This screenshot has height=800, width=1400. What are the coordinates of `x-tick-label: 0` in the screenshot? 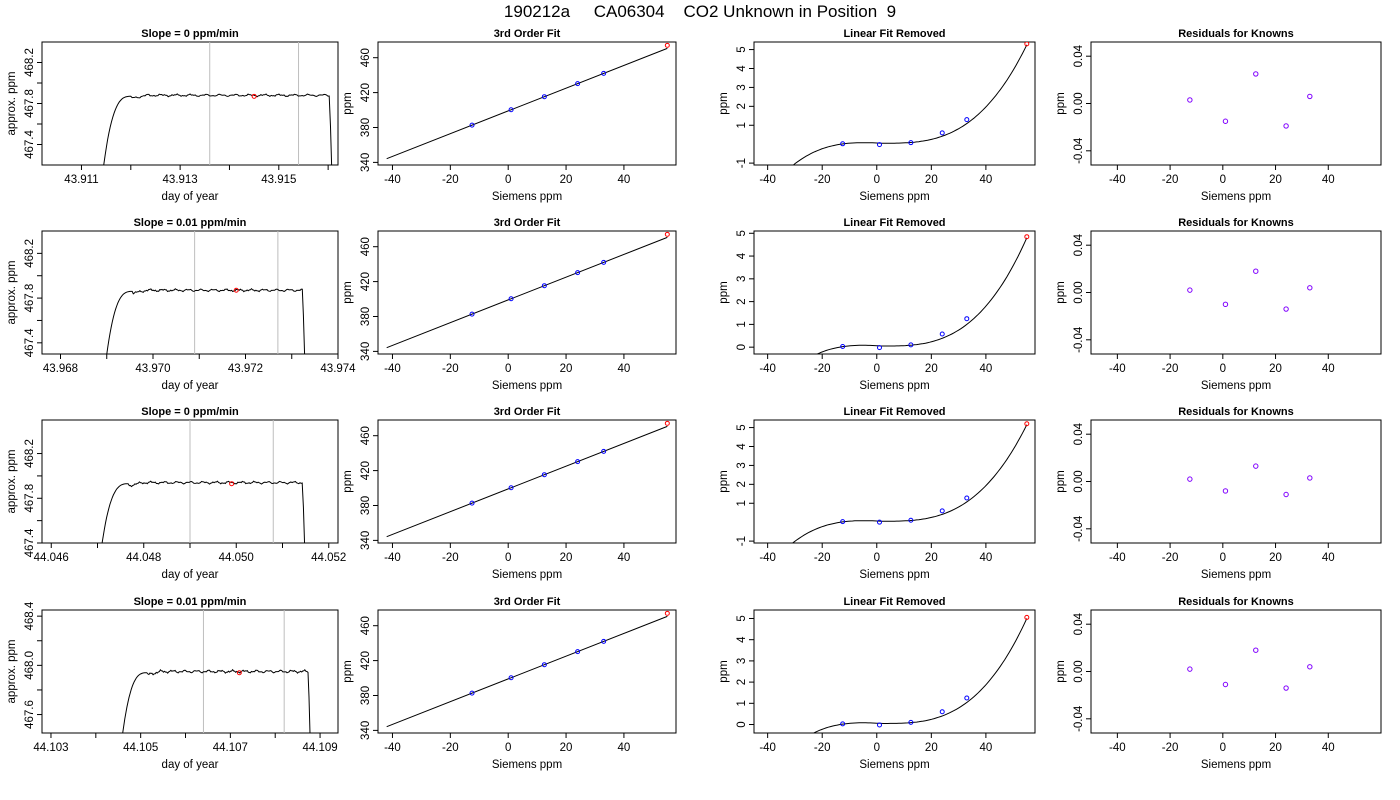 It's located at (877, 748).